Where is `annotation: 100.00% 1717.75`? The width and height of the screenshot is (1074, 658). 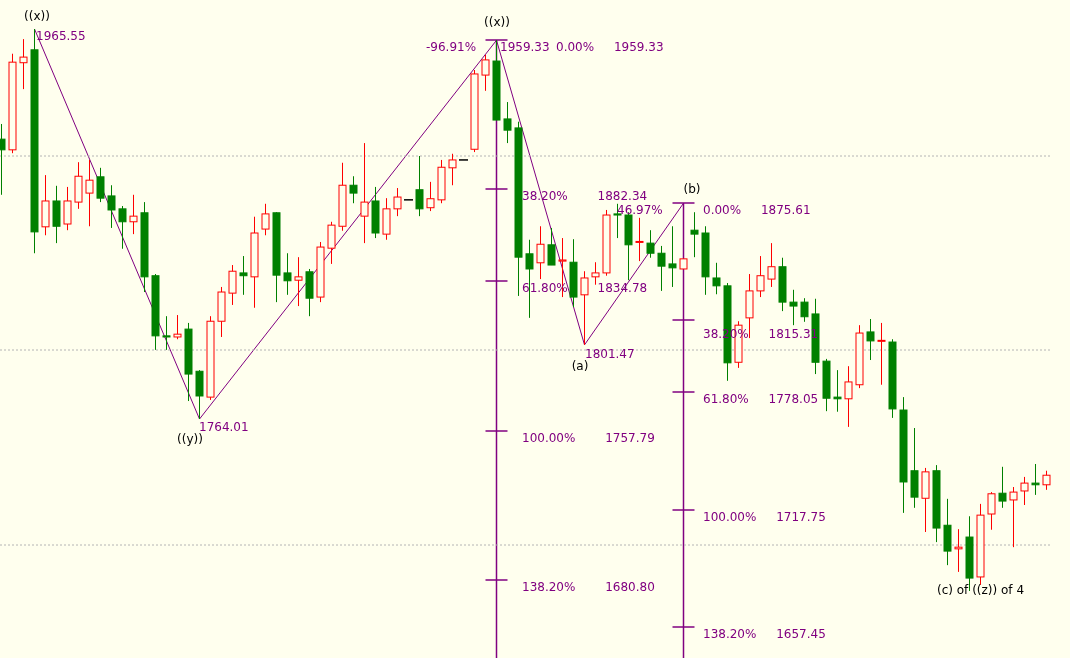 annotation: 100.00% 1717.75 is located at coordinates (764, 516).